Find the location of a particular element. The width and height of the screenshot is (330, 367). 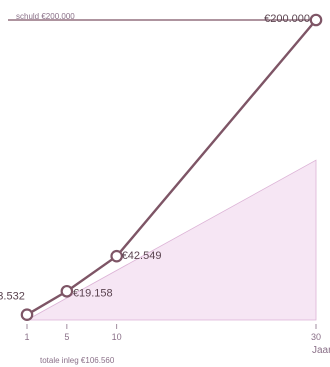

x-tick-label: 1 is located at coordinates (26, 337).